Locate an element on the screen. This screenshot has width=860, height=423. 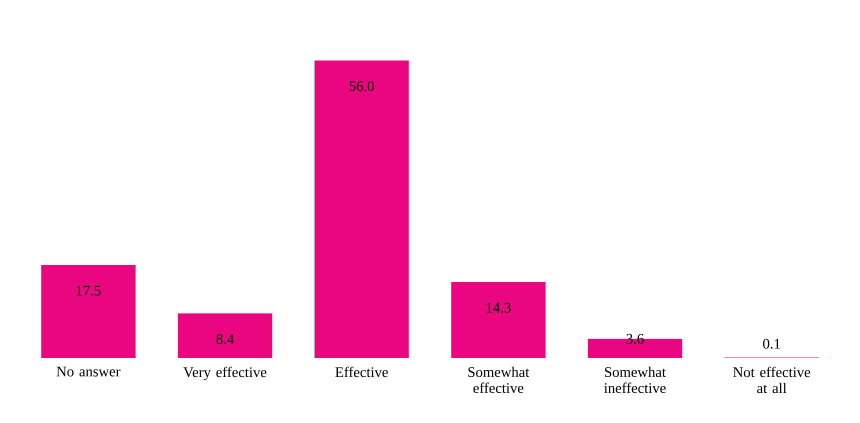
data-label: 8.4 is located at coordinates (225, 339).